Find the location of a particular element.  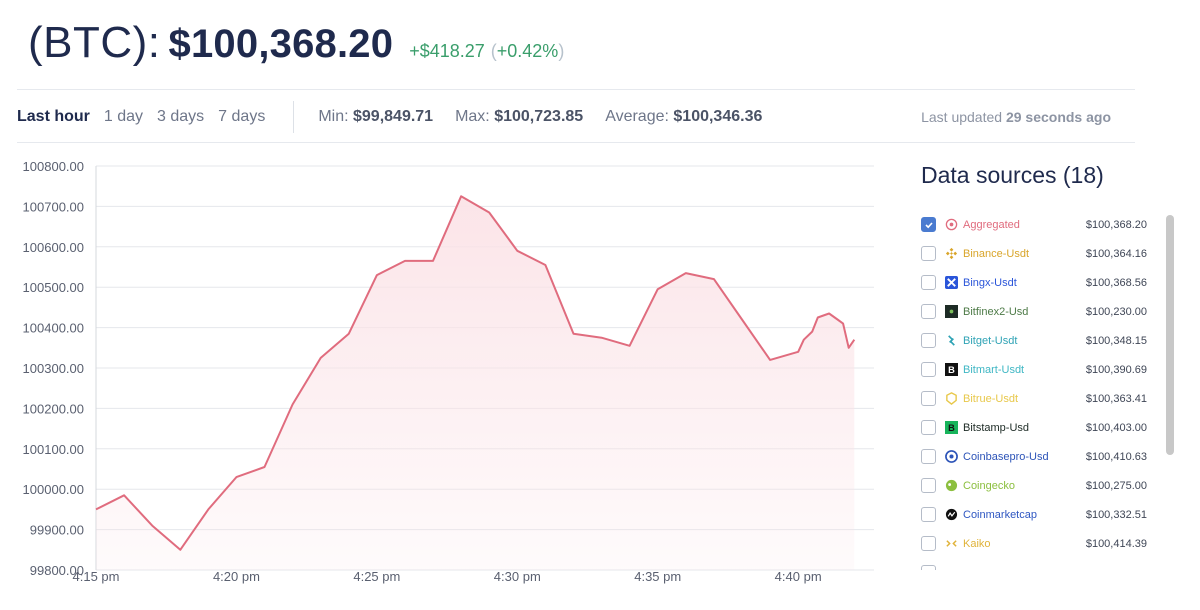

source-value: $100,403.00 is located at coordinates (1116, 427).